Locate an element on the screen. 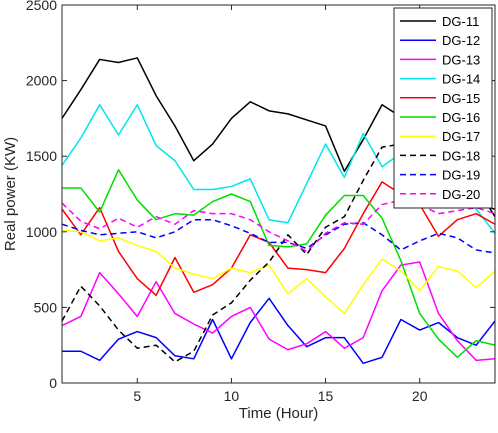  x-axis-label: Time (Hour) is located at coordinates (278, 413).